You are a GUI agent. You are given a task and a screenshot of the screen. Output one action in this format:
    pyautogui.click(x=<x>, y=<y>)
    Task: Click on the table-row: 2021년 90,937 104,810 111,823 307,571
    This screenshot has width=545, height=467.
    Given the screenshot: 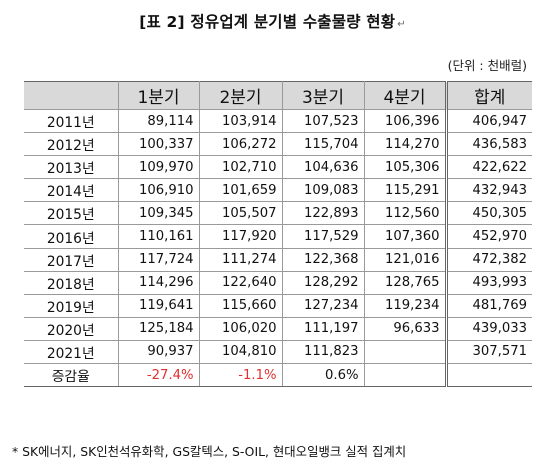 What is the action you would take?
    pyautogui.click(x=278, y=352)
    